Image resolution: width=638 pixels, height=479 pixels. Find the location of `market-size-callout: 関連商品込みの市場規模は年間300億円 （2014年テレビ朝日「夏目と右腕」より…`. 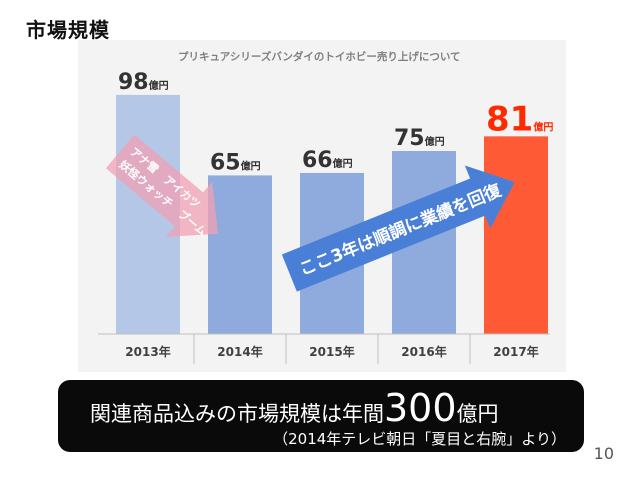

market-size-callout: 関連商品込みの市場規模は年間300億円 （2014年テレビ朝日「夏目と右腕」より… is located at coordinates (321, 416).